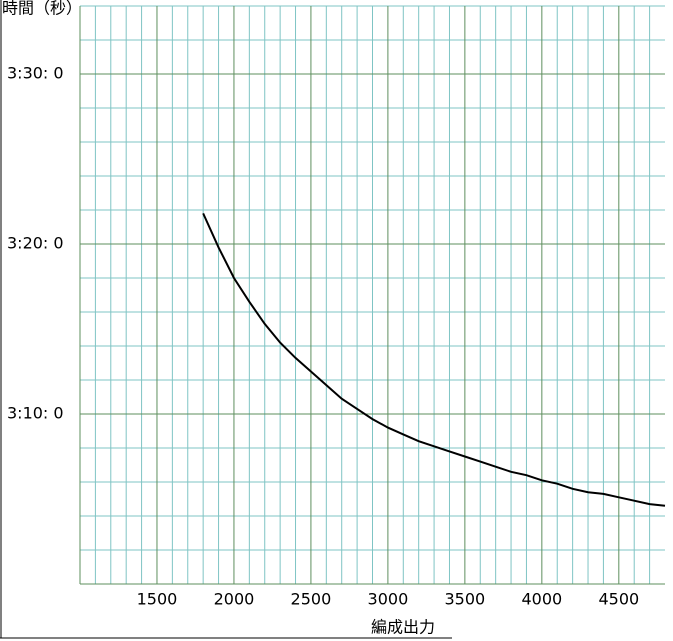 This screenshot has width=673, height=641. I want to click on x-tick-label: 4500, so click(618, 599).